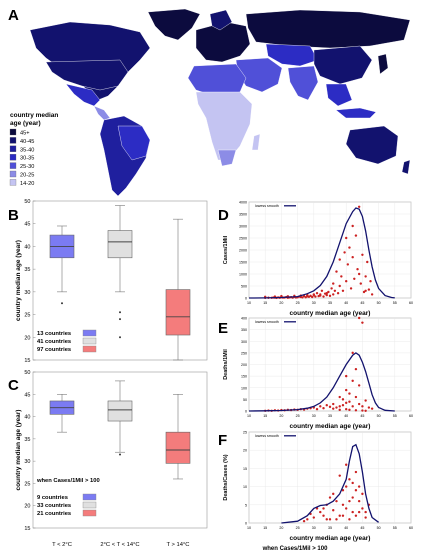  Describe the element at coordinates (395, 528) in the screenshot. I see `x-tick-label: 55` at that location.